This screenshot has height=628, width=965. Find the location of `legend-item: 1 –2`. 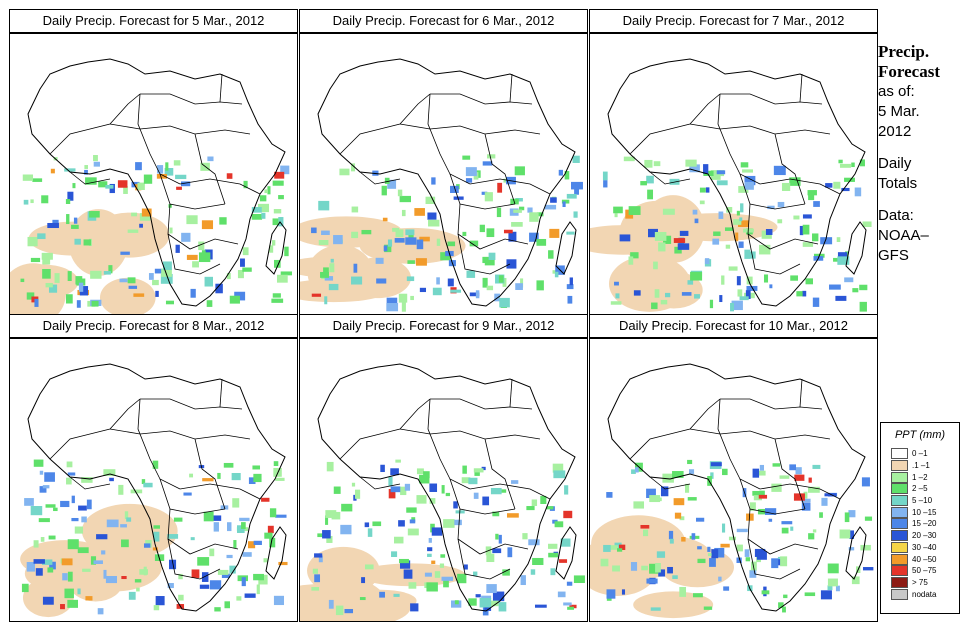

legend-item: 1 –2 is located at coordinates (920, 477).